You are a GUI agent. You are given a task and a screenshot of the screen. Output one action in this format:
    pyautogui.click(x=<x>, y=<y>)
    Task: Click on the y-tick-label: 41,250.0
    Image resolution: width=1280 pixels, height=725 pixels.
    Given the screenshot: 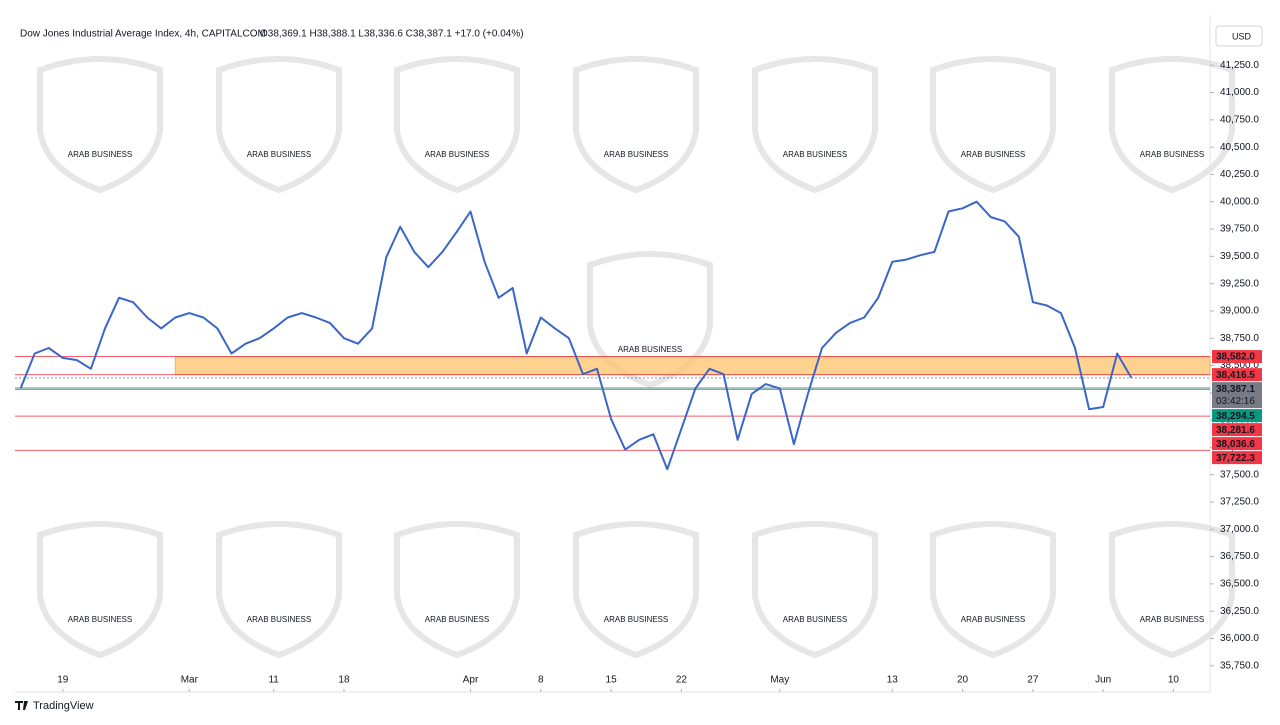 What is the action you would take?
    pyautogui.click(x=1239, y=65)
    